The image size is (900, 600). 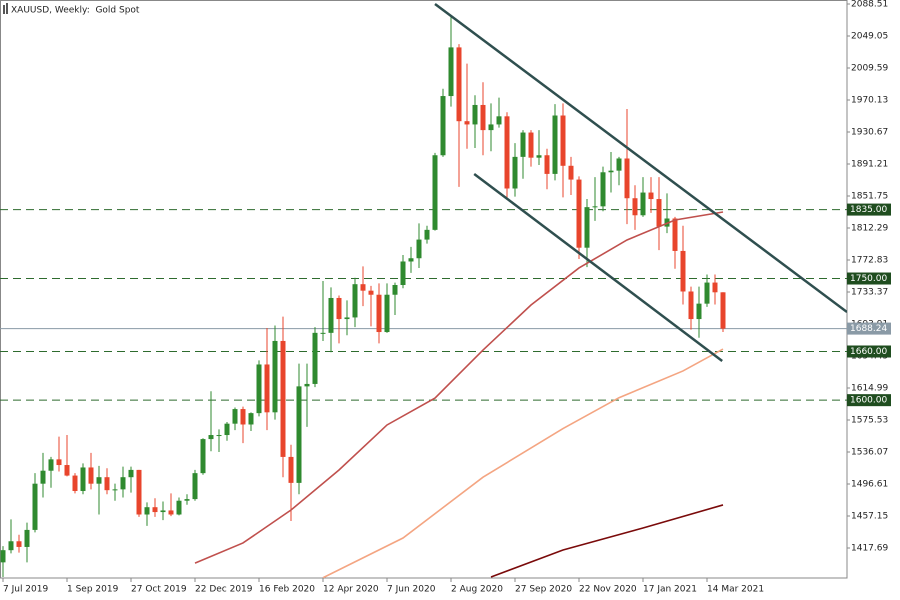 What do you see at coordinates (411, 590) in the screenshot?
I see `x-tick-label: 7 Jun 2020` at bounding box center [411, 590].